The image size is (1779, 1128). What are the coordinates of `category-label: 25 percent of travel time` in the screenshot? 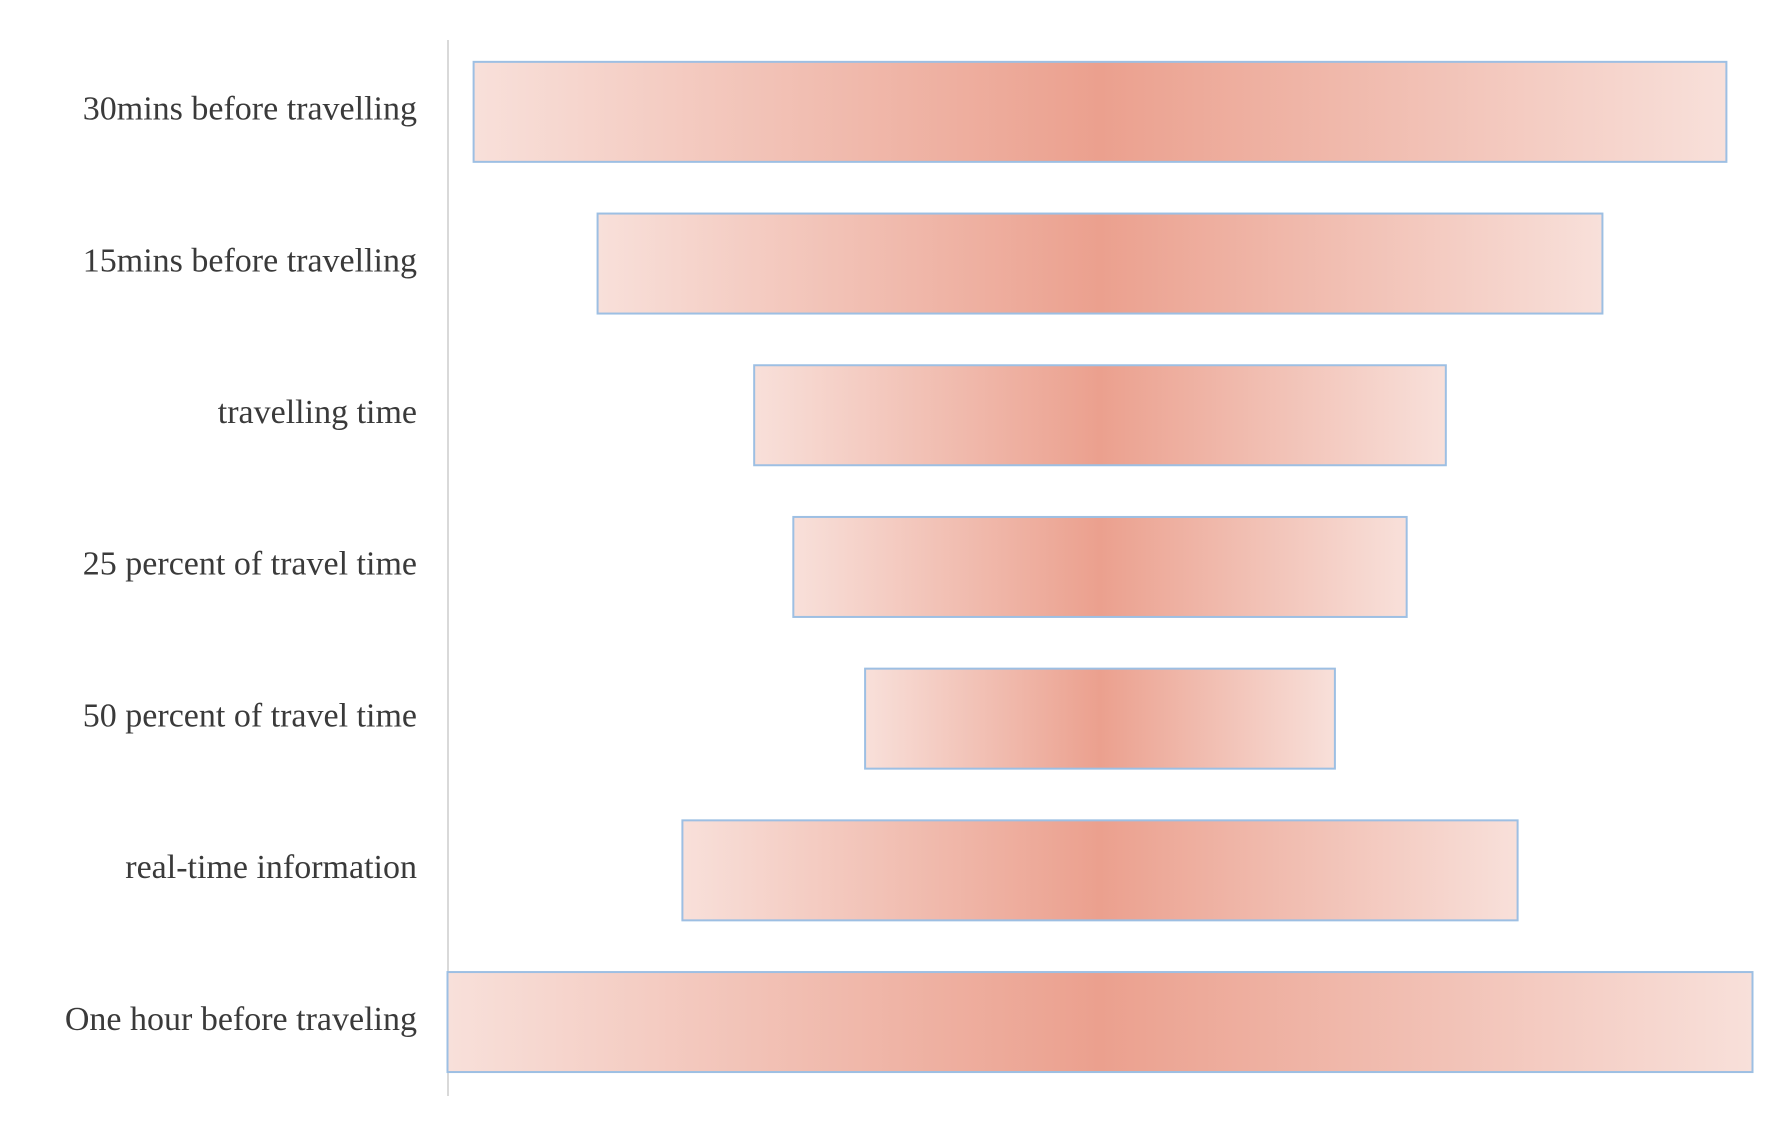 It's located at (250, 564).